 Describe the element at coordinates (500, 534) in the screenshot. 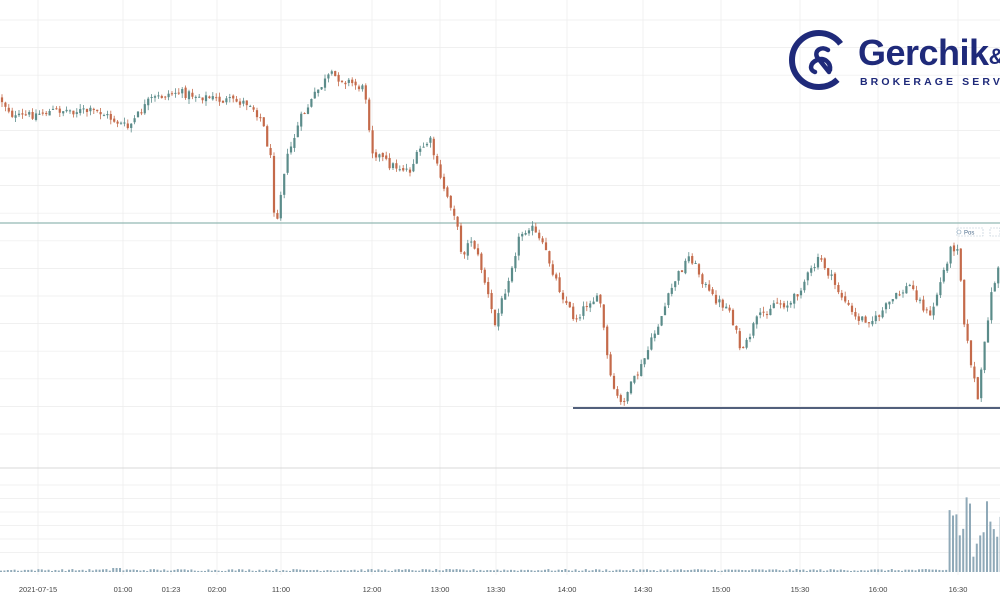

I see `volume-series` at that location.